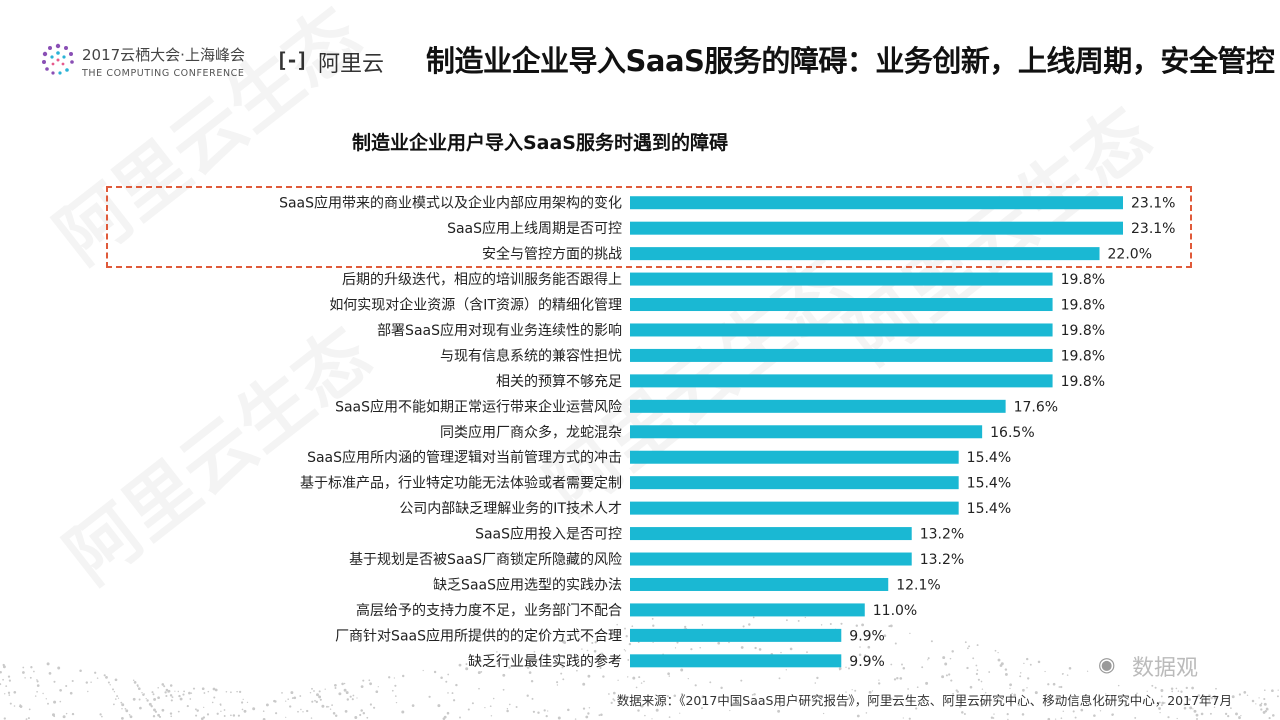 The height and width of the screenshot is (720, 1280). What do you see at coordinates (163, 55) in the screenshot?
I see `conference-name: 2017云栖大会·上海峰会` at bounding box center [163, 55].